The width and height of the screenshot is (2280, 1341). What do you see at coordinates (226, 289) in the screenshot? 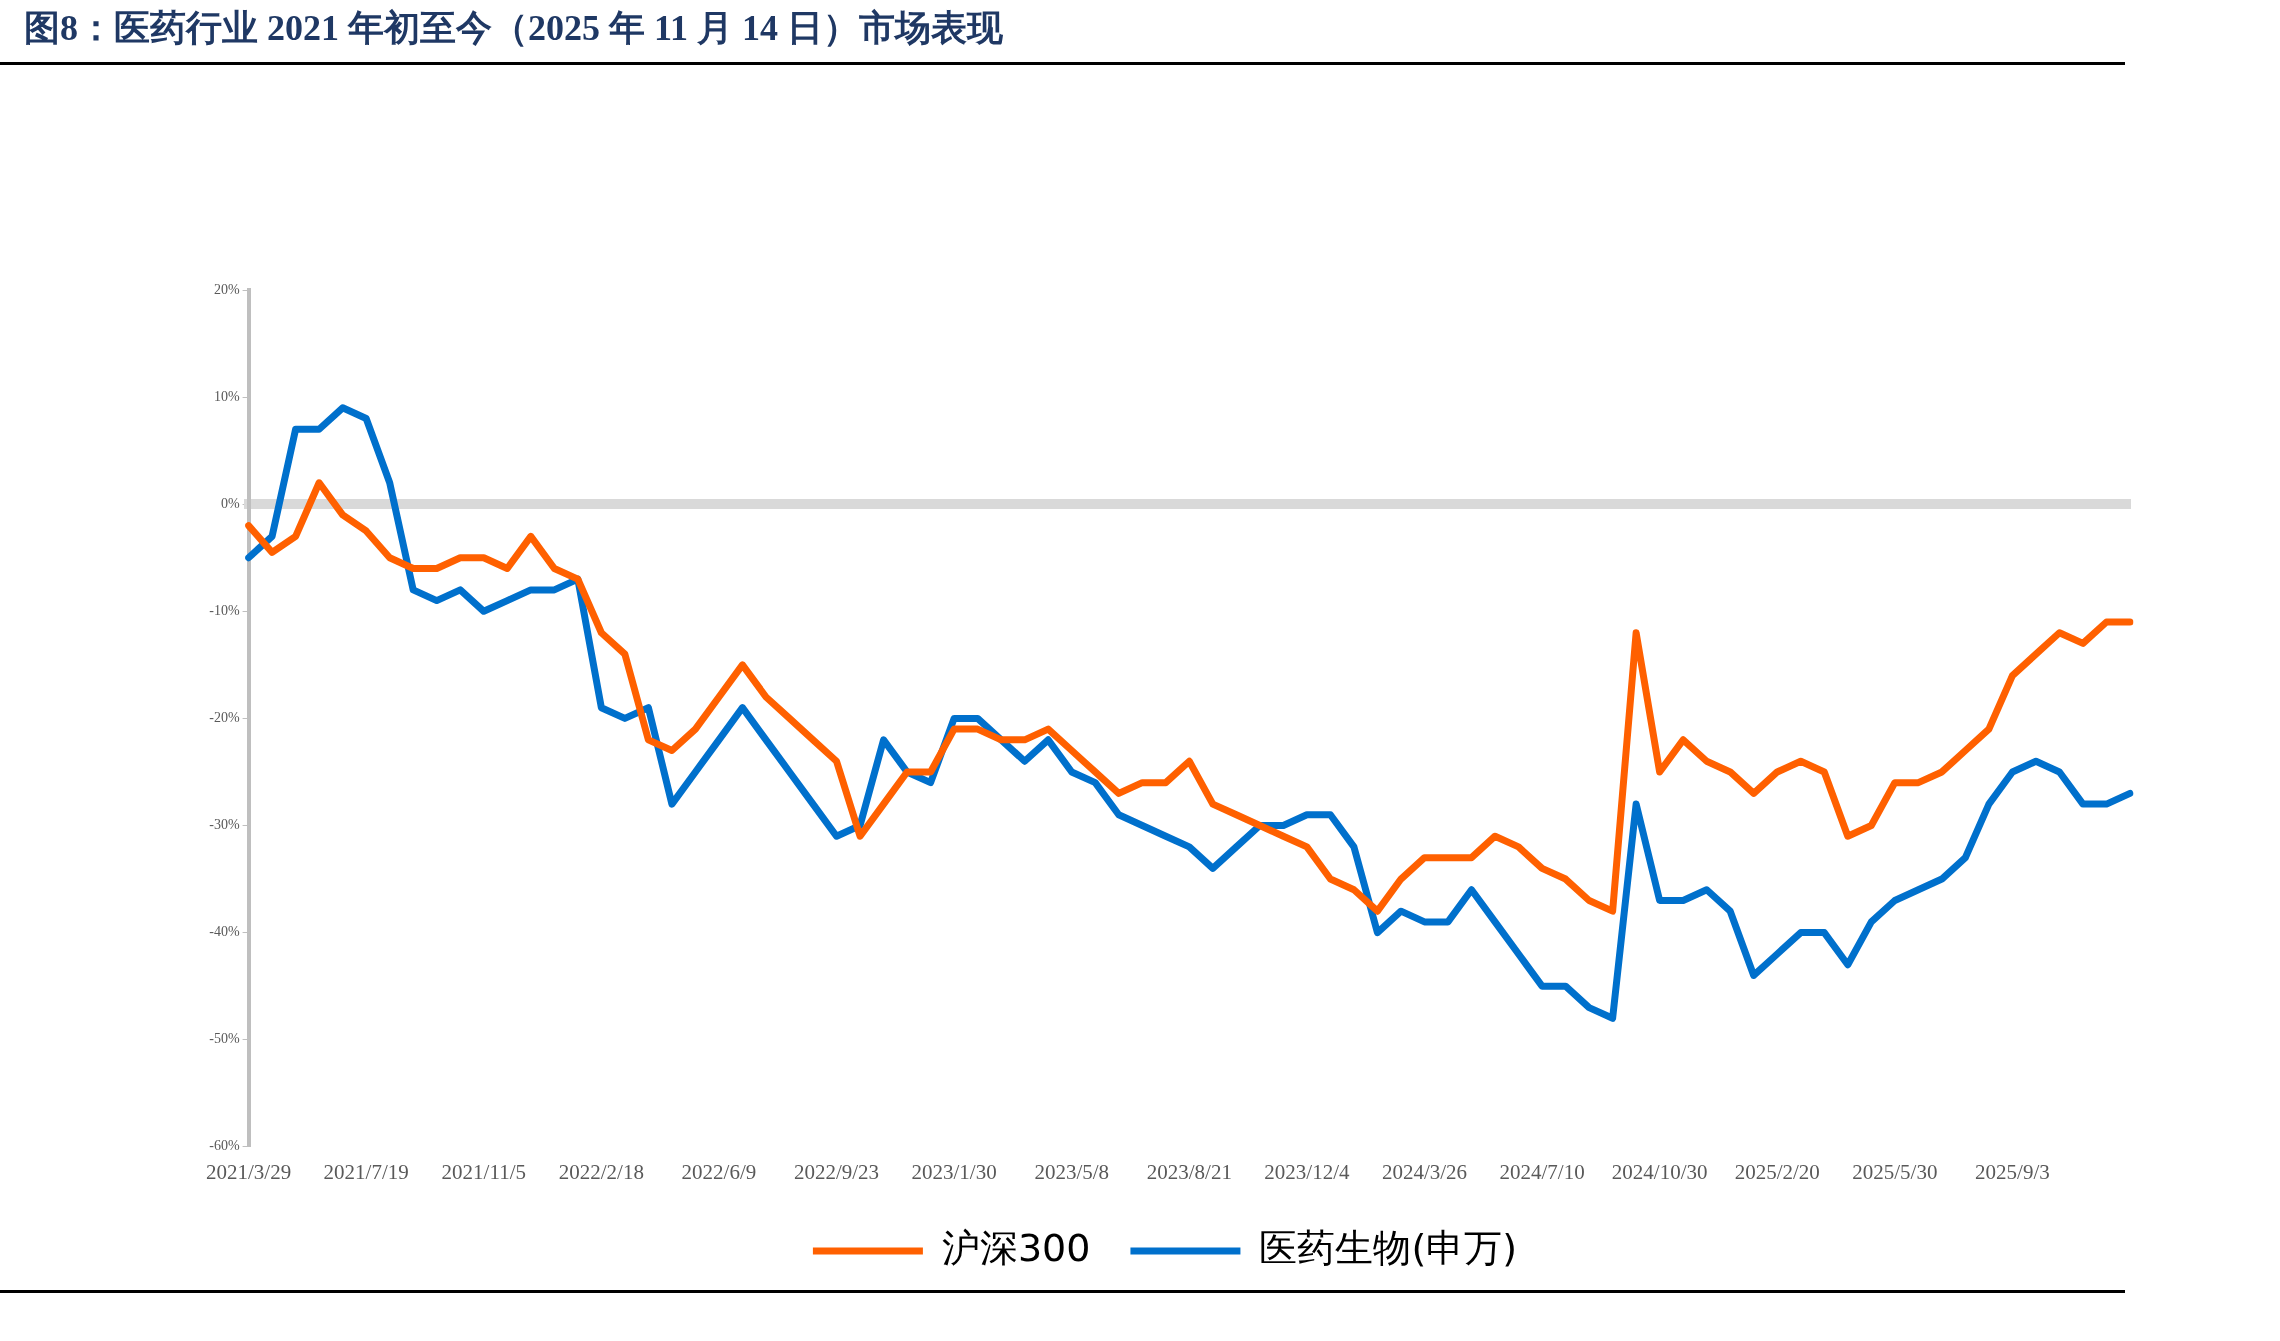
I see `y-tick-label: 20%` at bounding box center [226, 289].